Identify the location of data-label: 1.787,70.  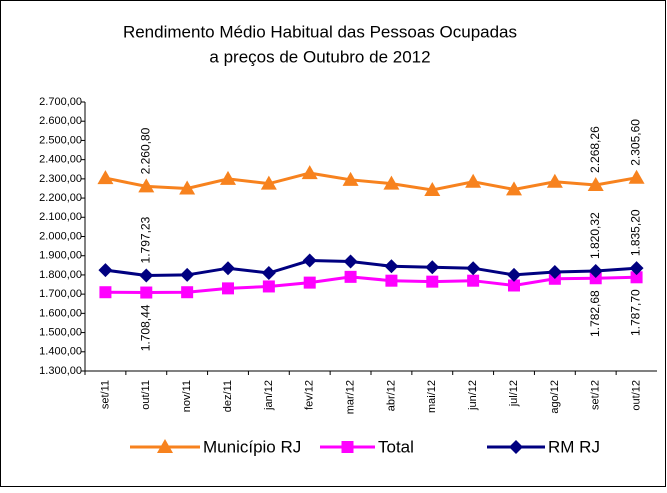
(636, 312).